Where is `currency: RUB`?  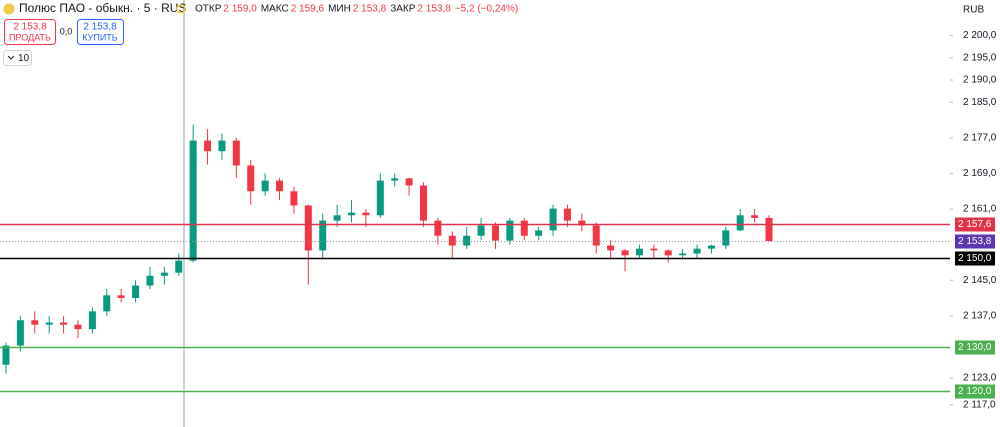
currency: RUB is located at coordinates (973, 10).